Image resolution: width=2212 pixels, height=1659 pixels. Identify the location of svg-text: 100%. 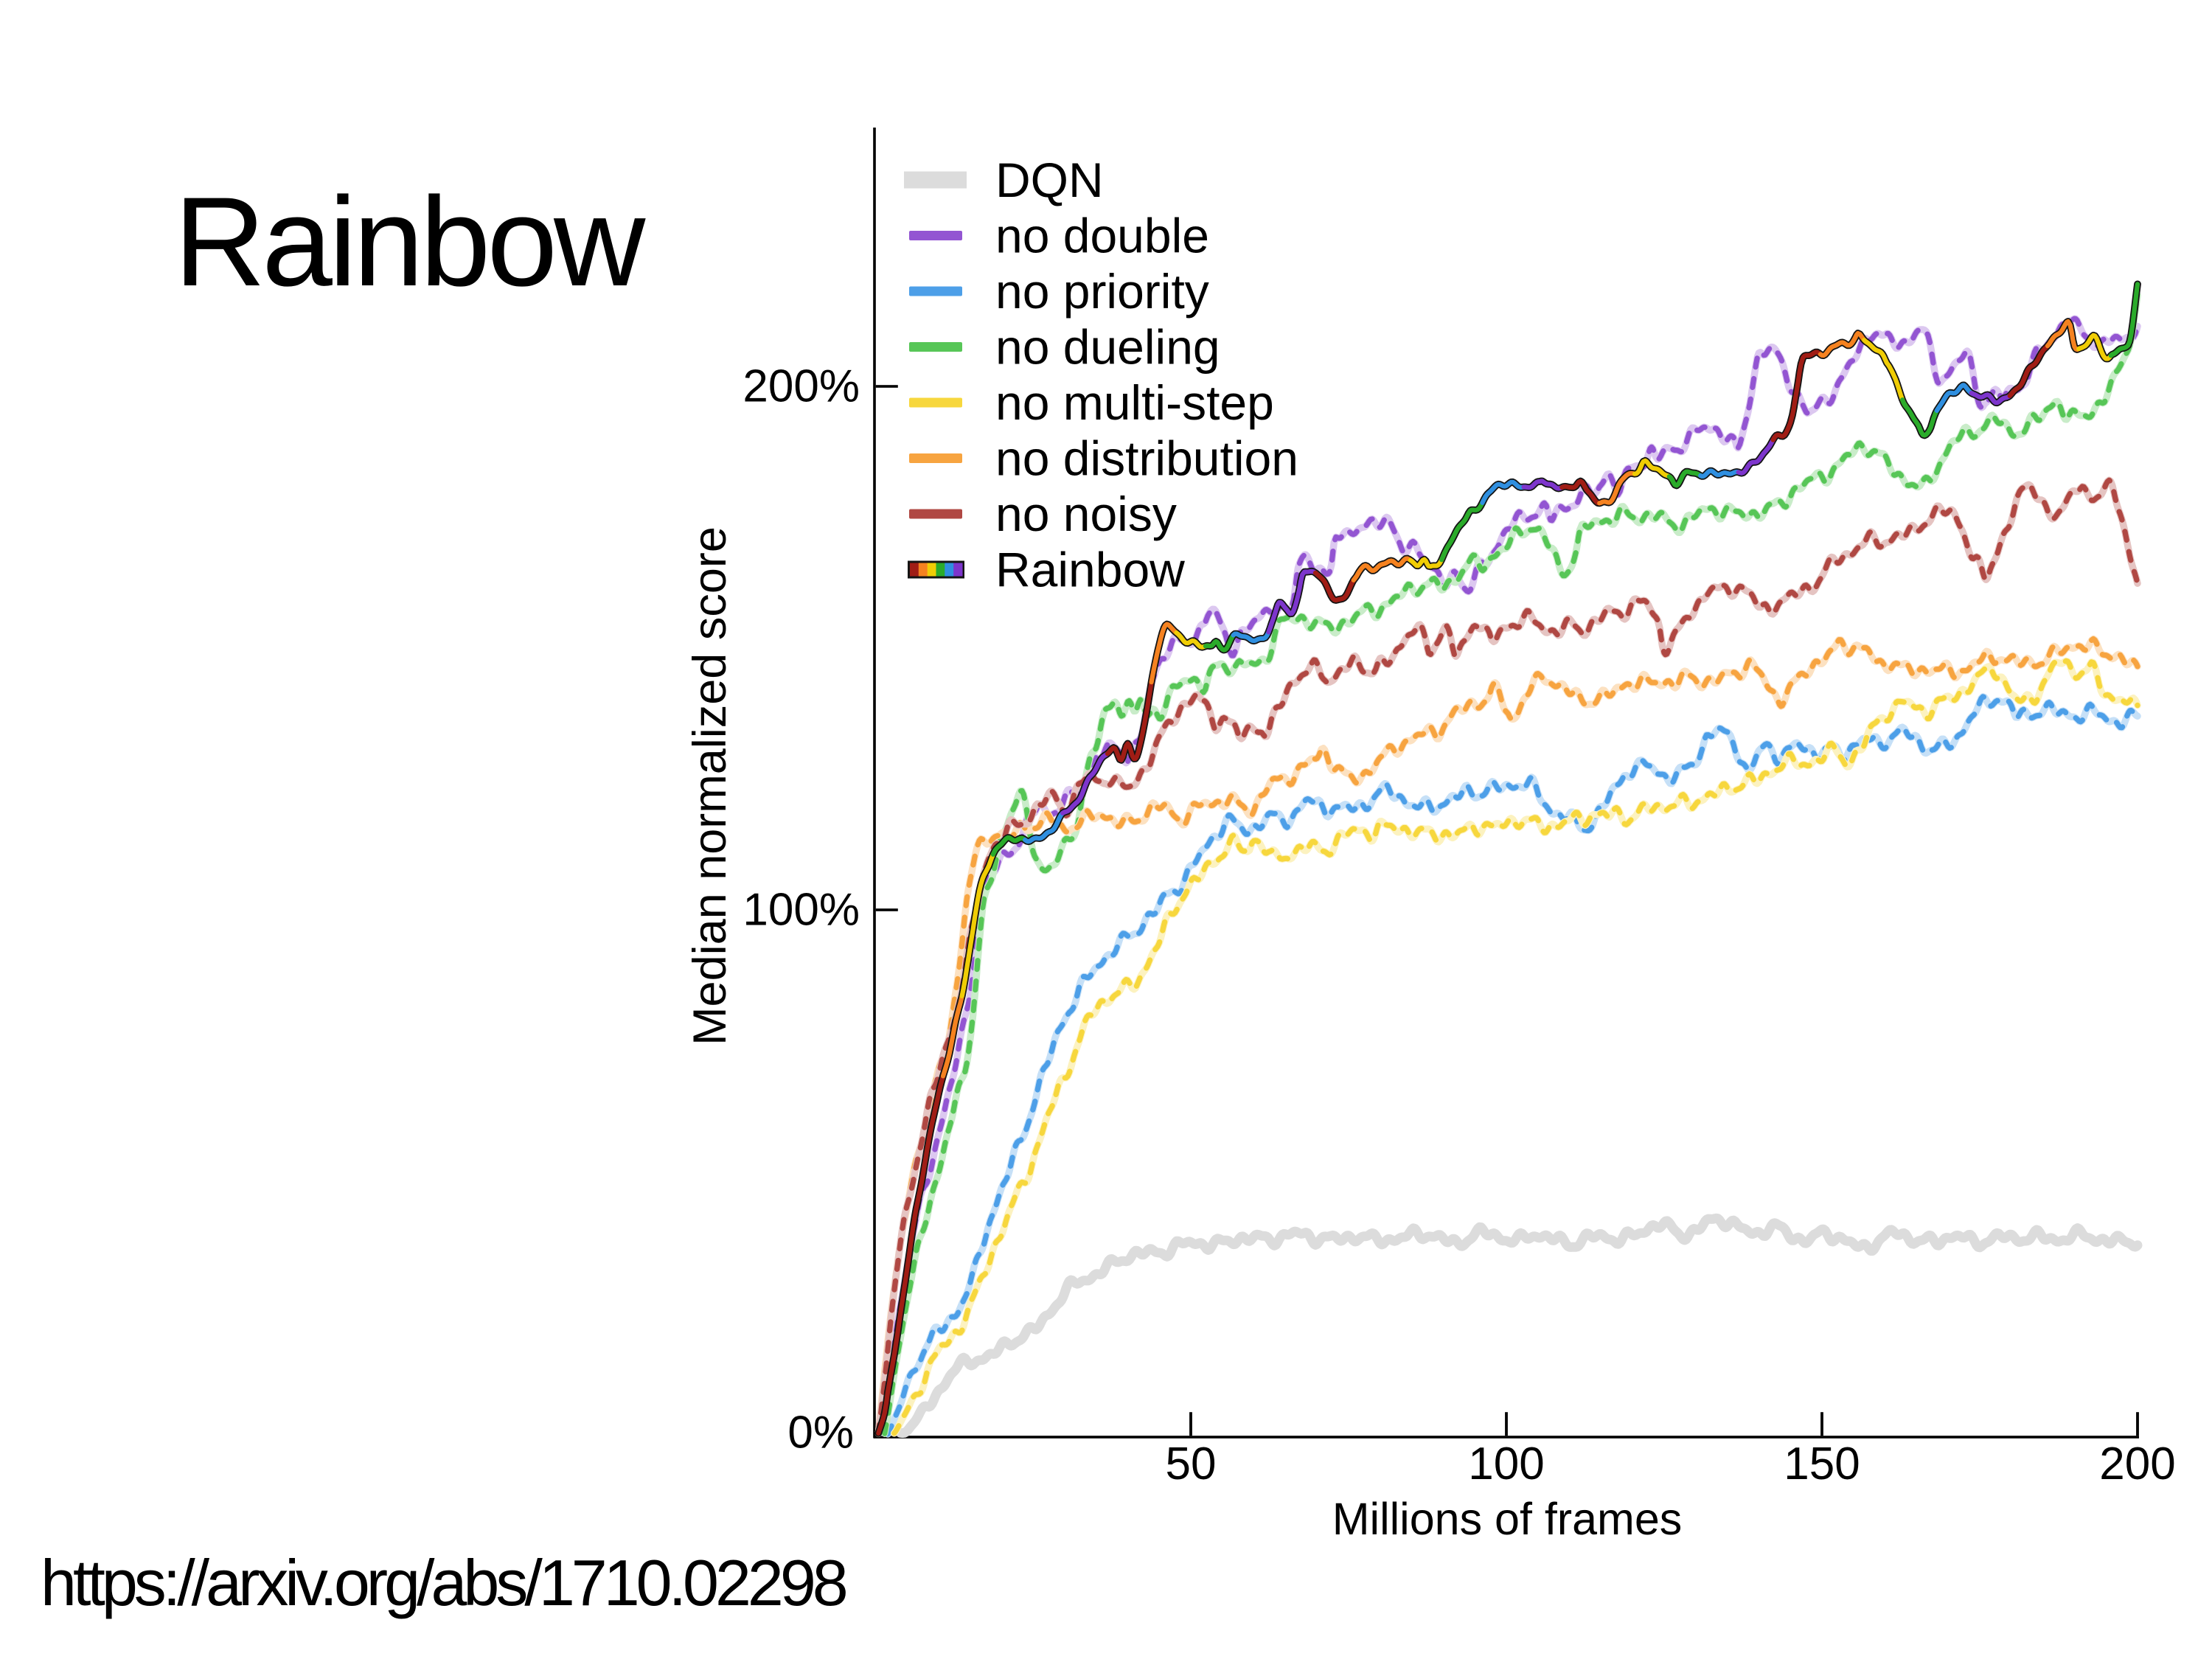
(801, 910).